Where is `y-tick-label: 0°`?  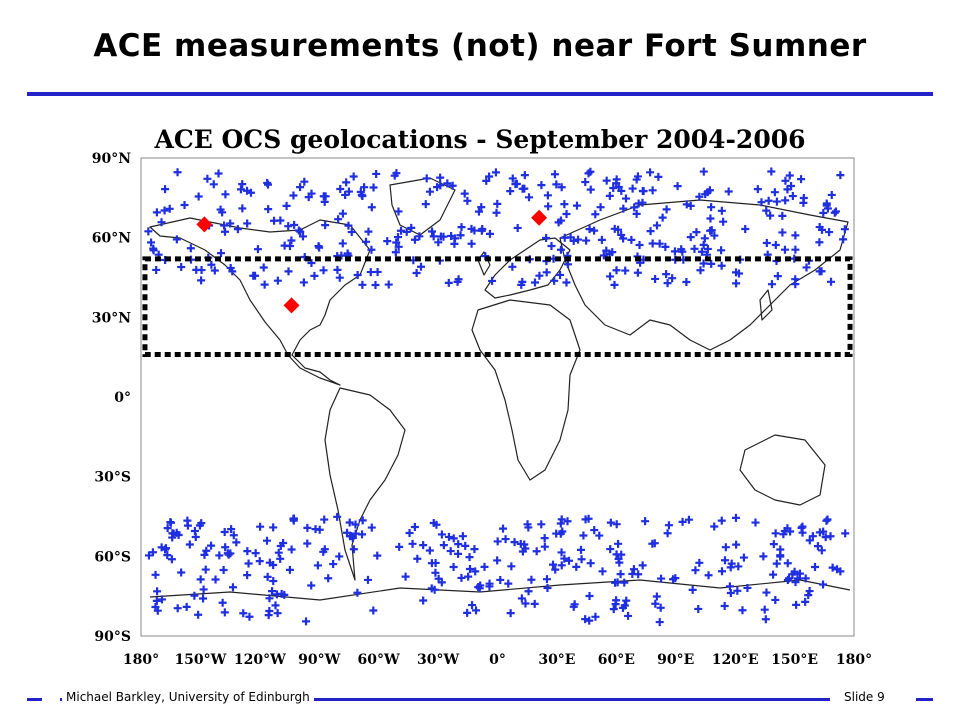 y-tick-label: 0° is located at coordinates (122, 398).